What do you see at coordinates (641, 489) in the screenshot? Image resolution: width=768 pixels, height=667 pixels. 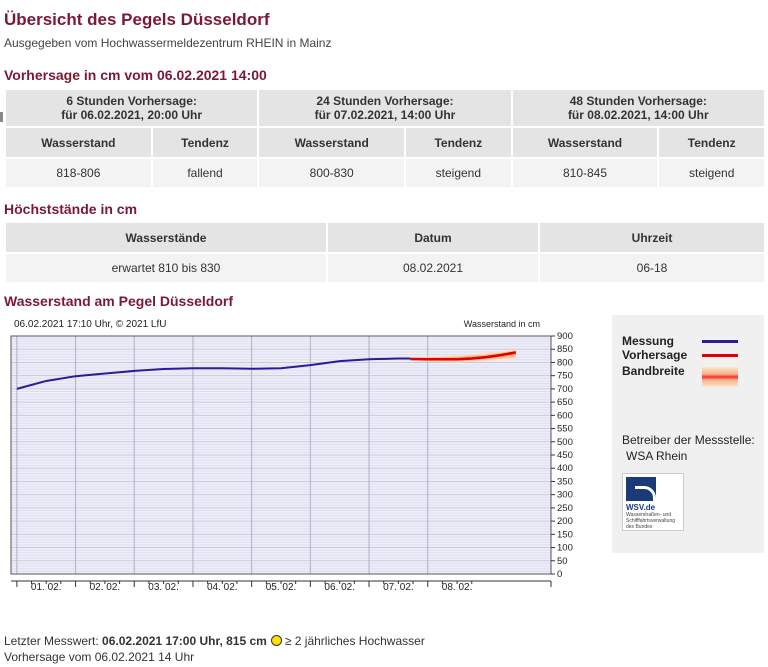 I see `wsv-logo-icon` at bounding box center [641, 489].